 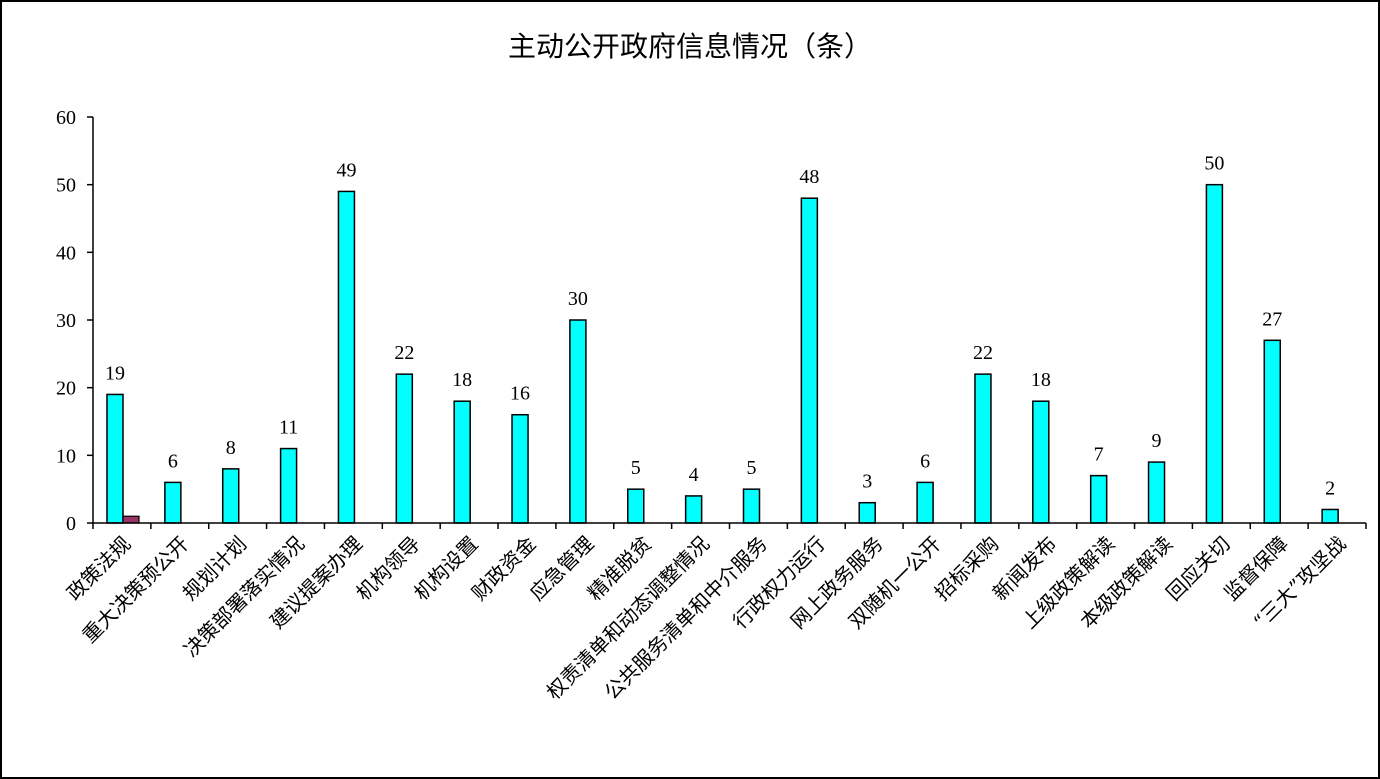 What do you see at coordinates (66, 389) in the screenshot?
I see `y-tick-label: 20` at bounding box center [66, 389].